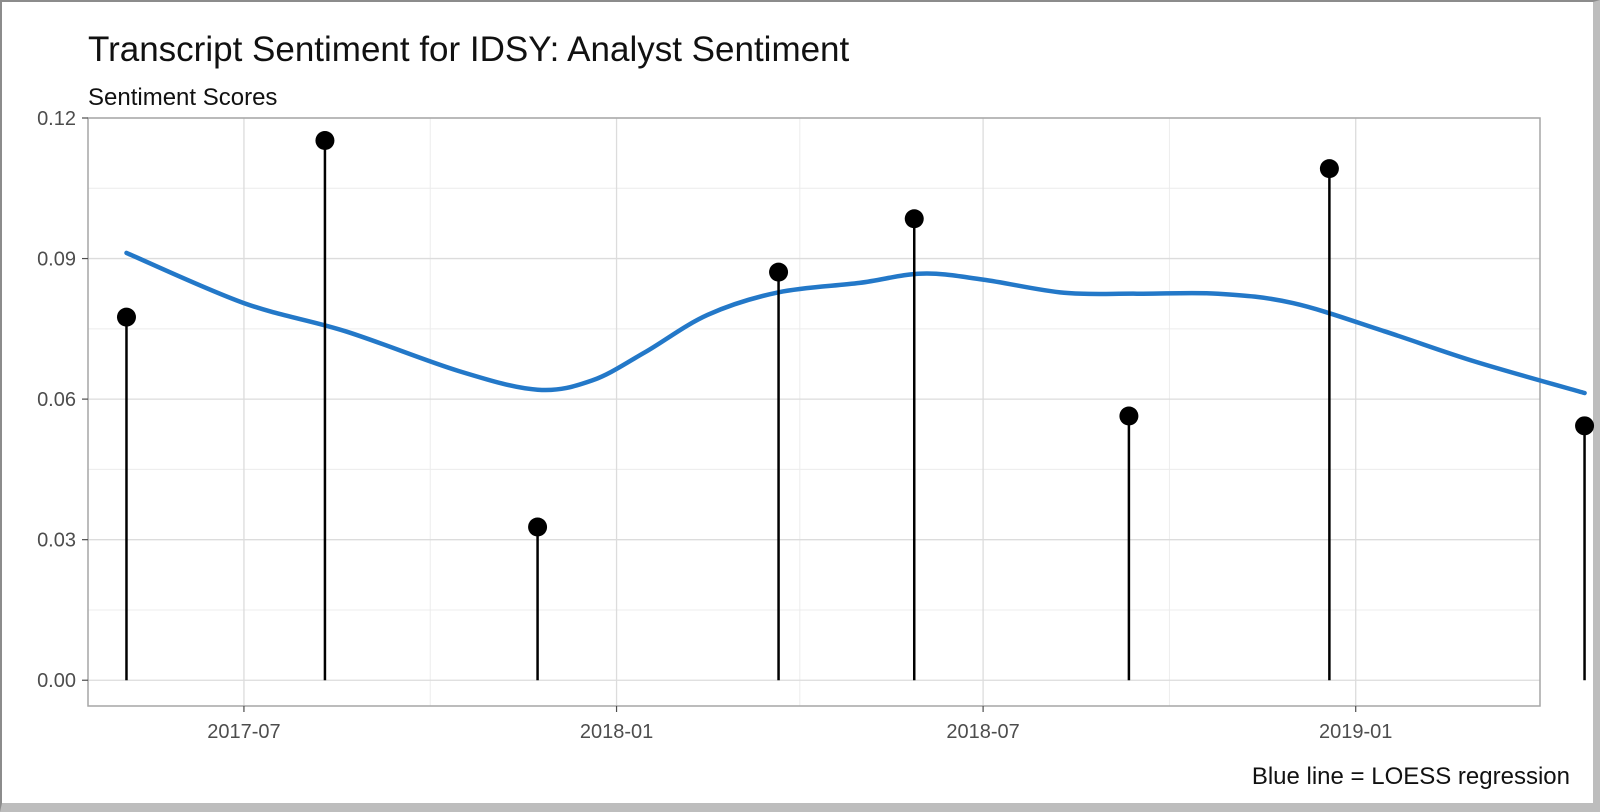 The image size is (1600, 812). What do you see at coordinates (616, 732) in the screenshot?
I see `x-tick-label: 2018-01` at bounding box center [616, 732].